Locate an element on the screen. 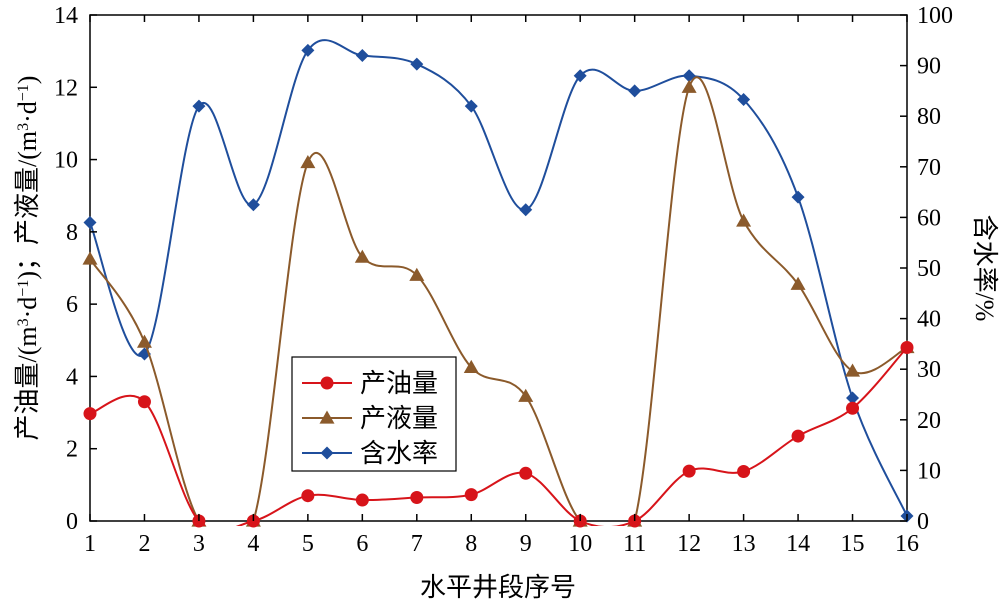 This screenshot has width=1000, height=605. y-left-tick-label: 4 is located at coordinates (72, 377).